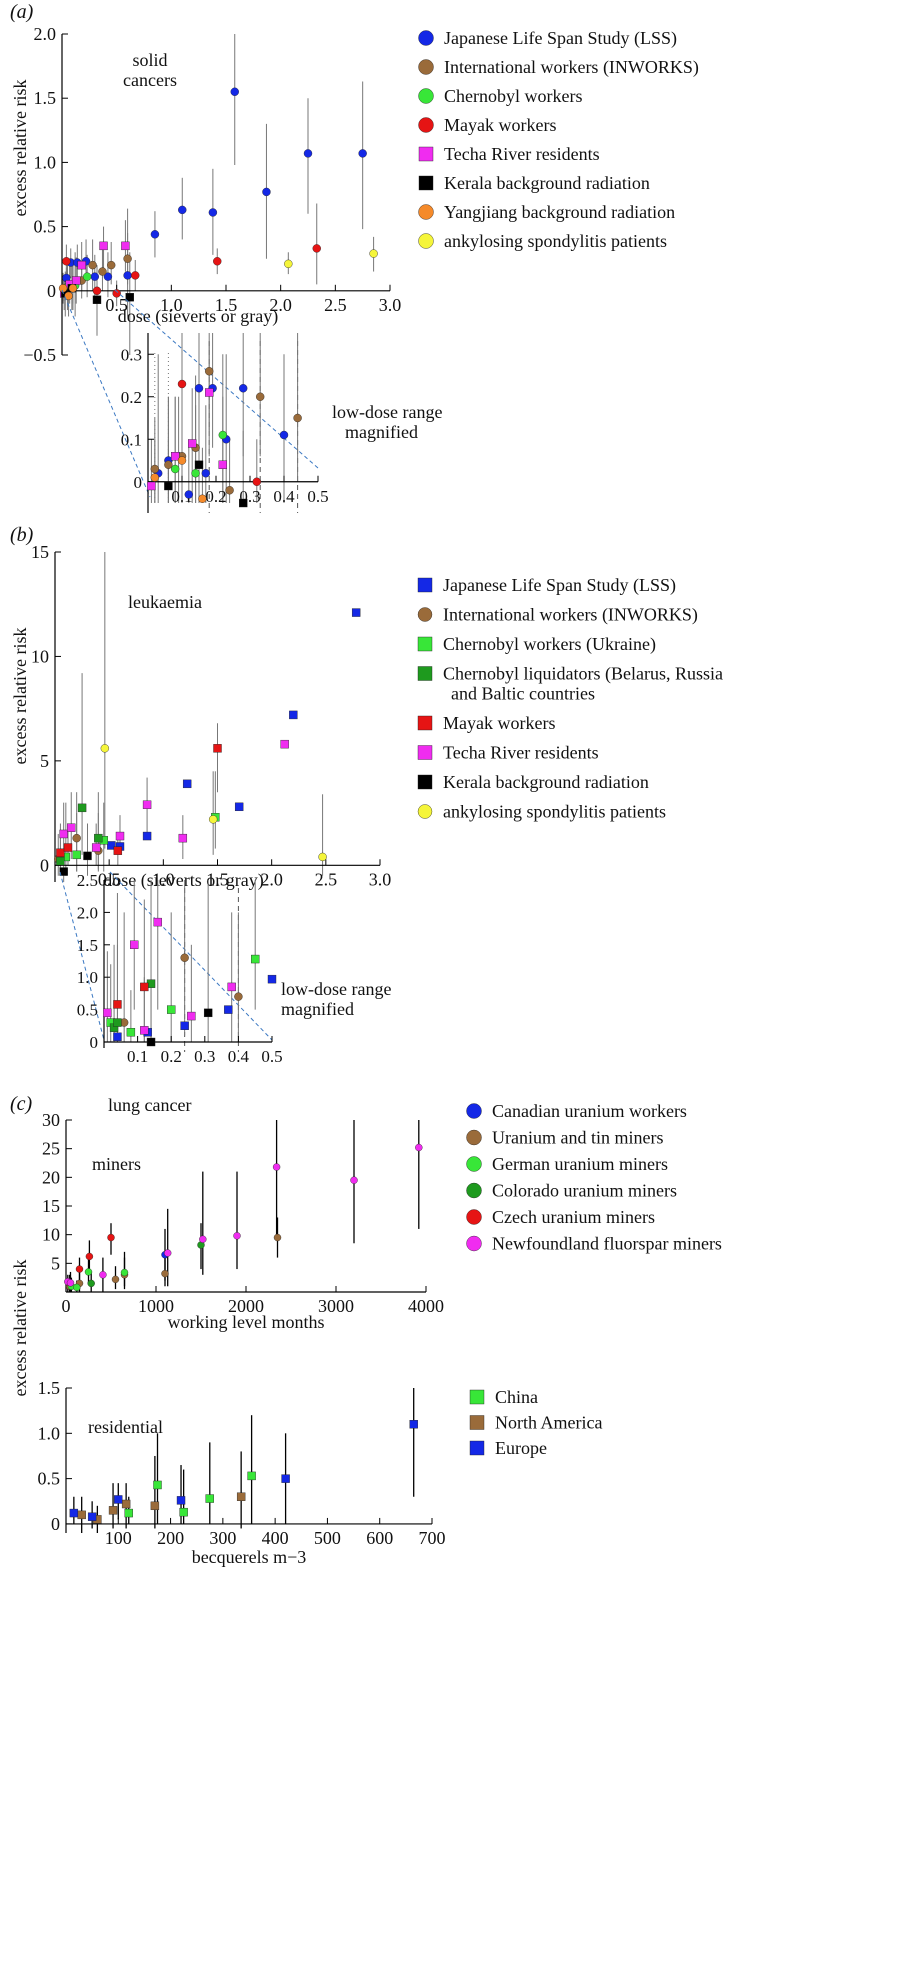 This screenshot has height=1961, width=906. What do you see at coordinates (118, 1538) in the screenshot?
I see `x-tick-label: 100` at bounding box center [118, 1538].